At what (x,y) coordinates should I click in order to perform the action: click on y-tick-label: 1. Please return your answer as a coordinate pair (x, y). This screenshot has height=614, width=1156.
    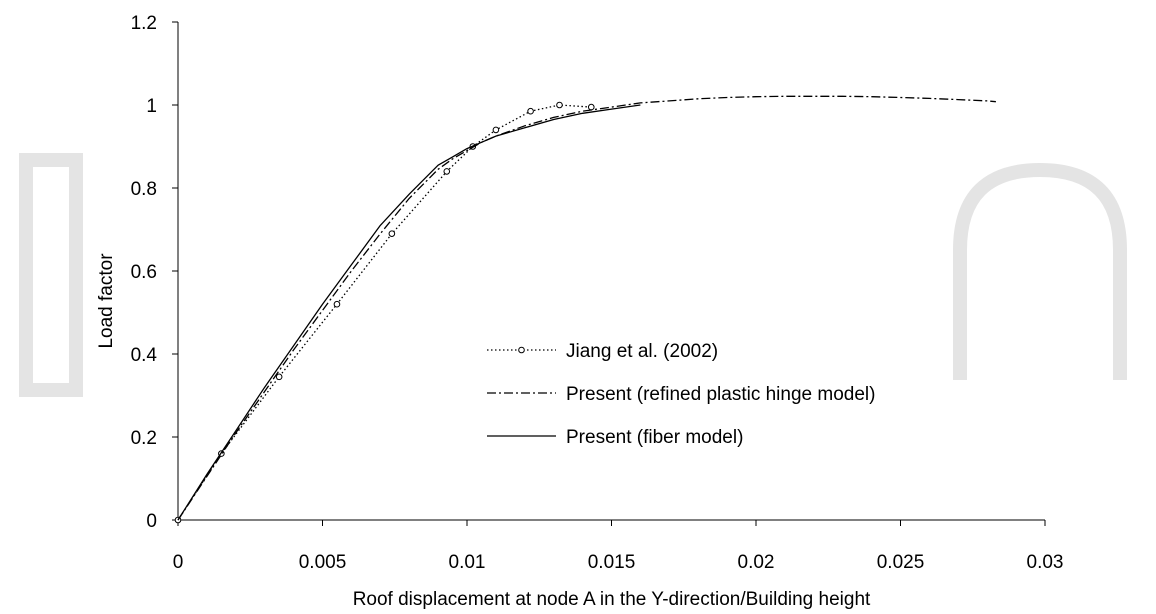
    Looking at the image, I should click on (151, 106).